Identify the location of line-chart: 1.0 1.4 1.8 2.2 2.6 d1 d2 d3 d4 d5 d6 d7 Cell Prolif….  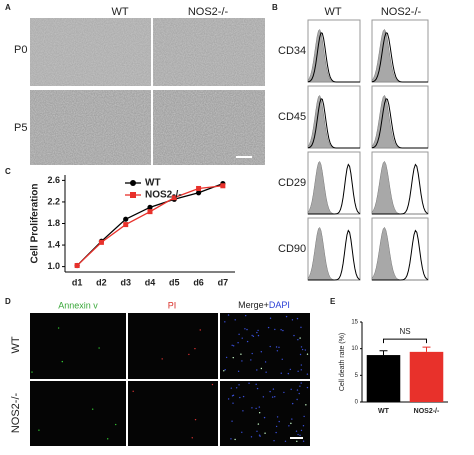
(132, 231).